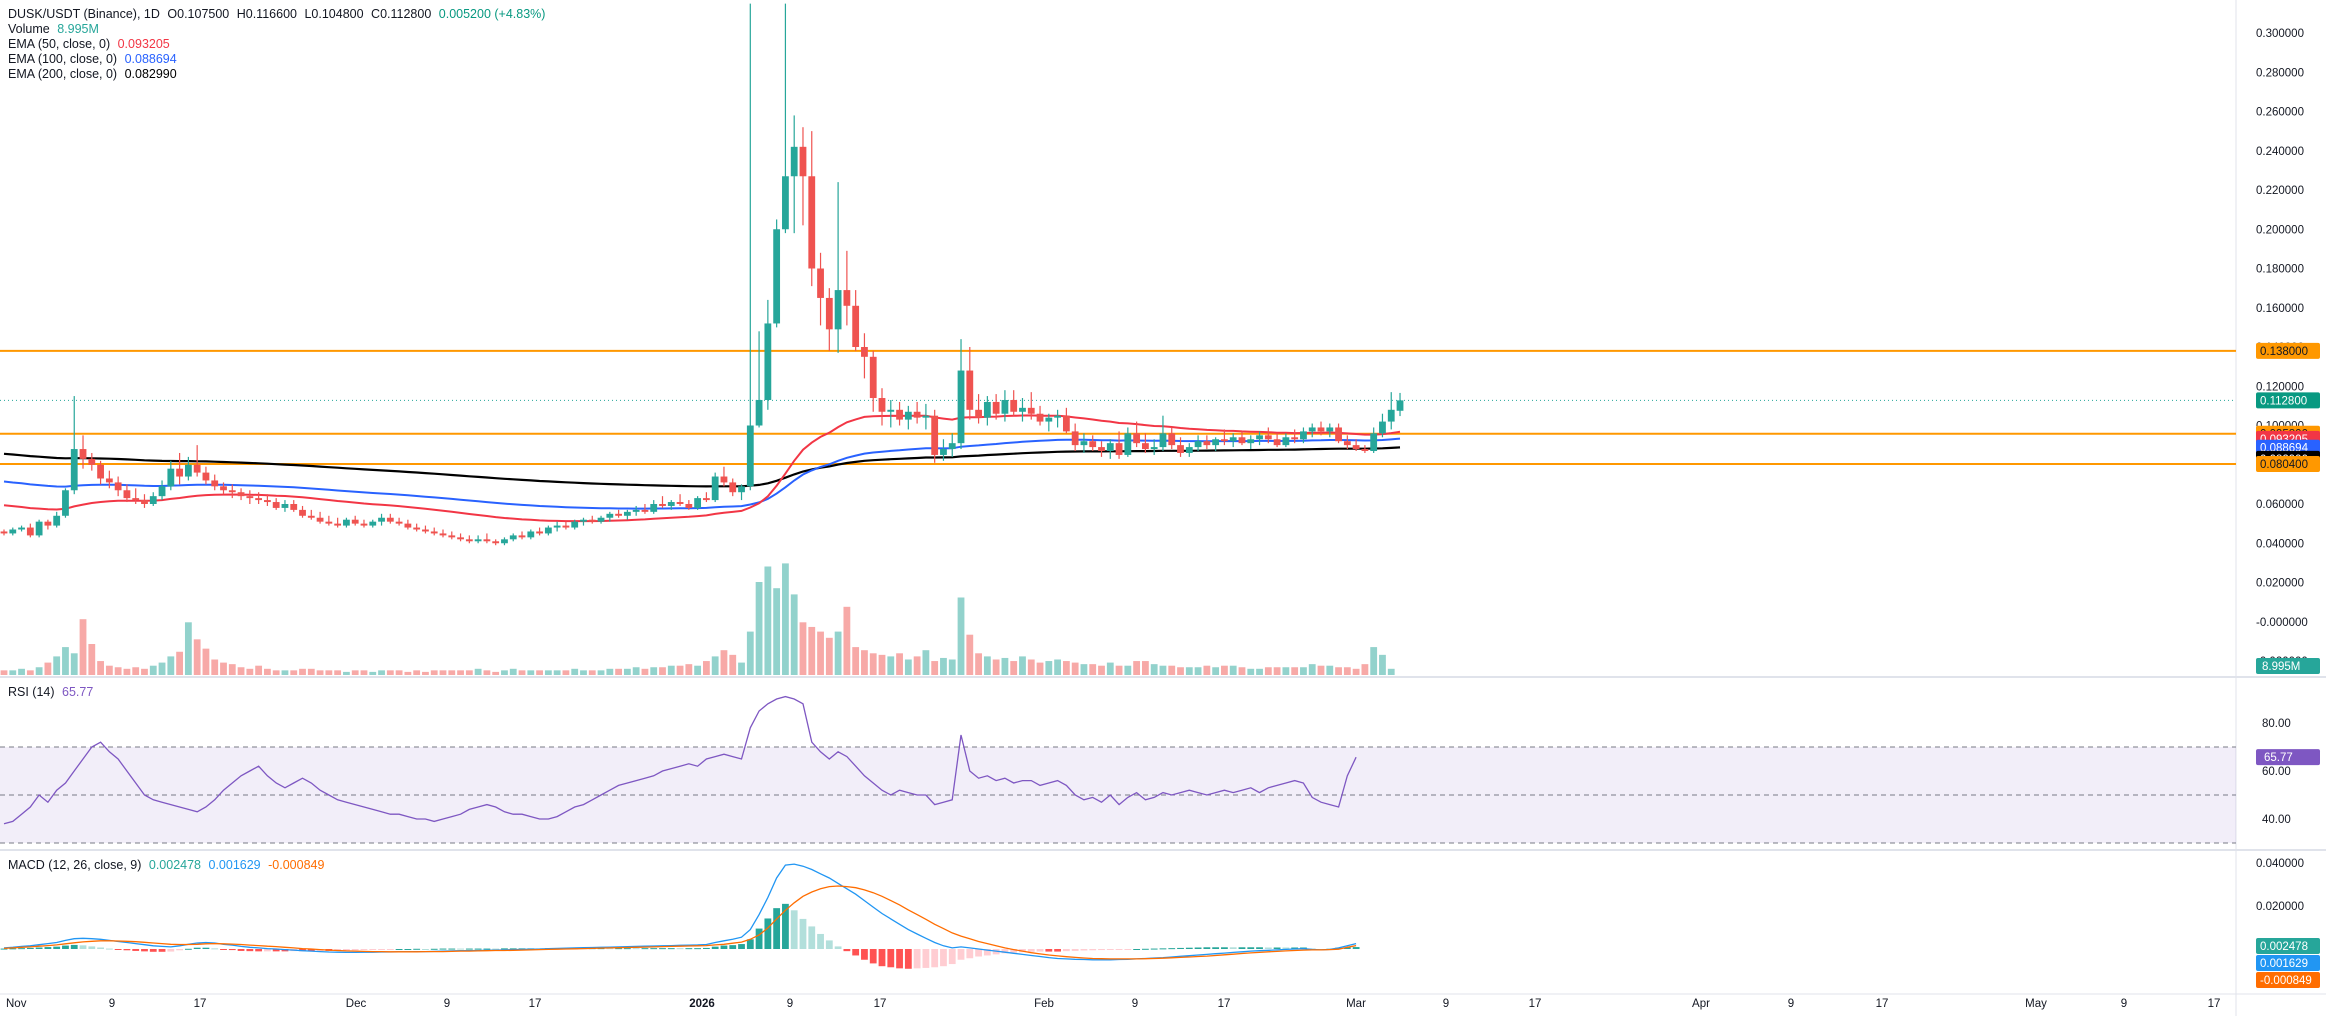 The width and height of the screenshot is (2326, 1016). I want to click on time-tick-label: Nov, so click(16, 1004).